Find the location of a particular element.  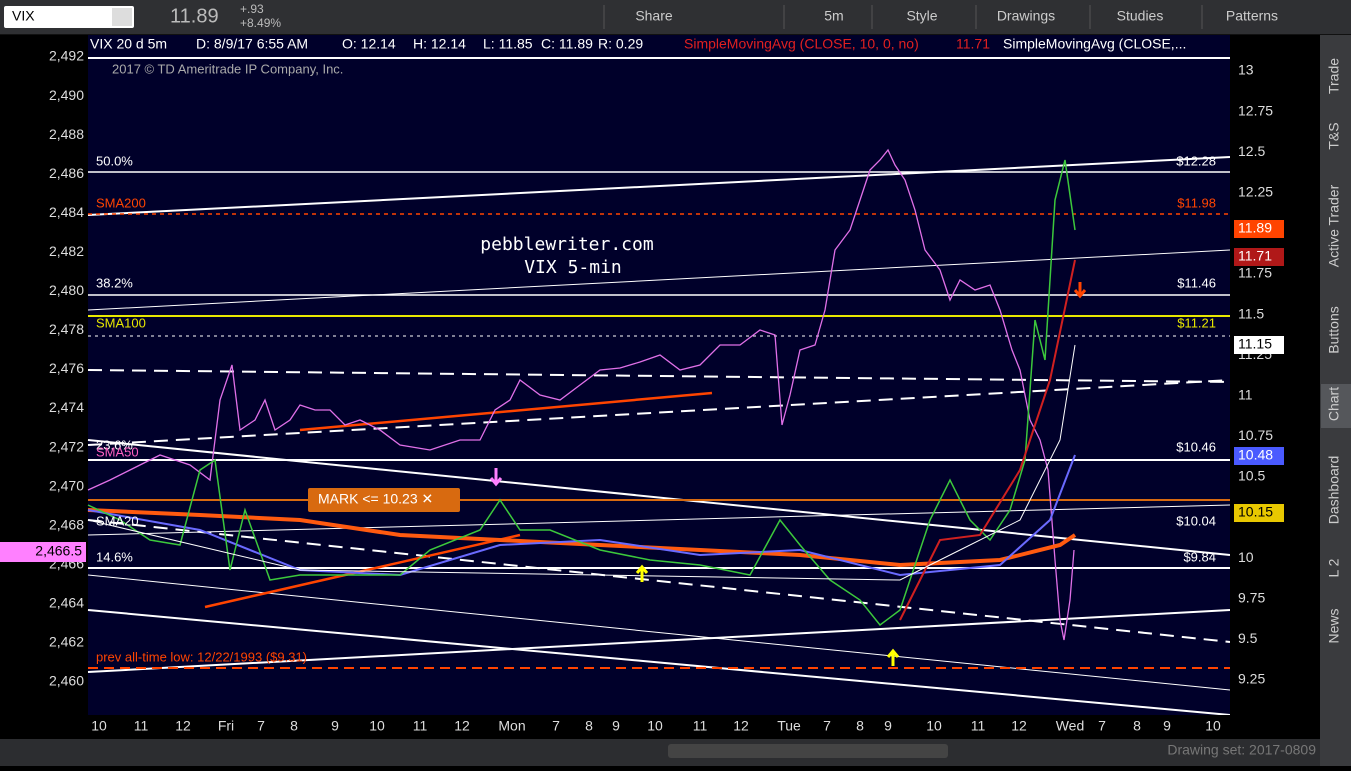

level-label: SMA100 is located at coordinates (121, 322).